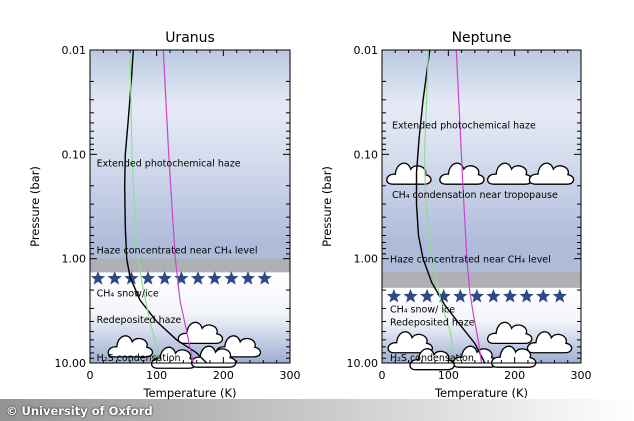 The image size is (634, 421). Describe the element at coordinates (317, 410) in the screenshot. I see `credit-bar` at that location.